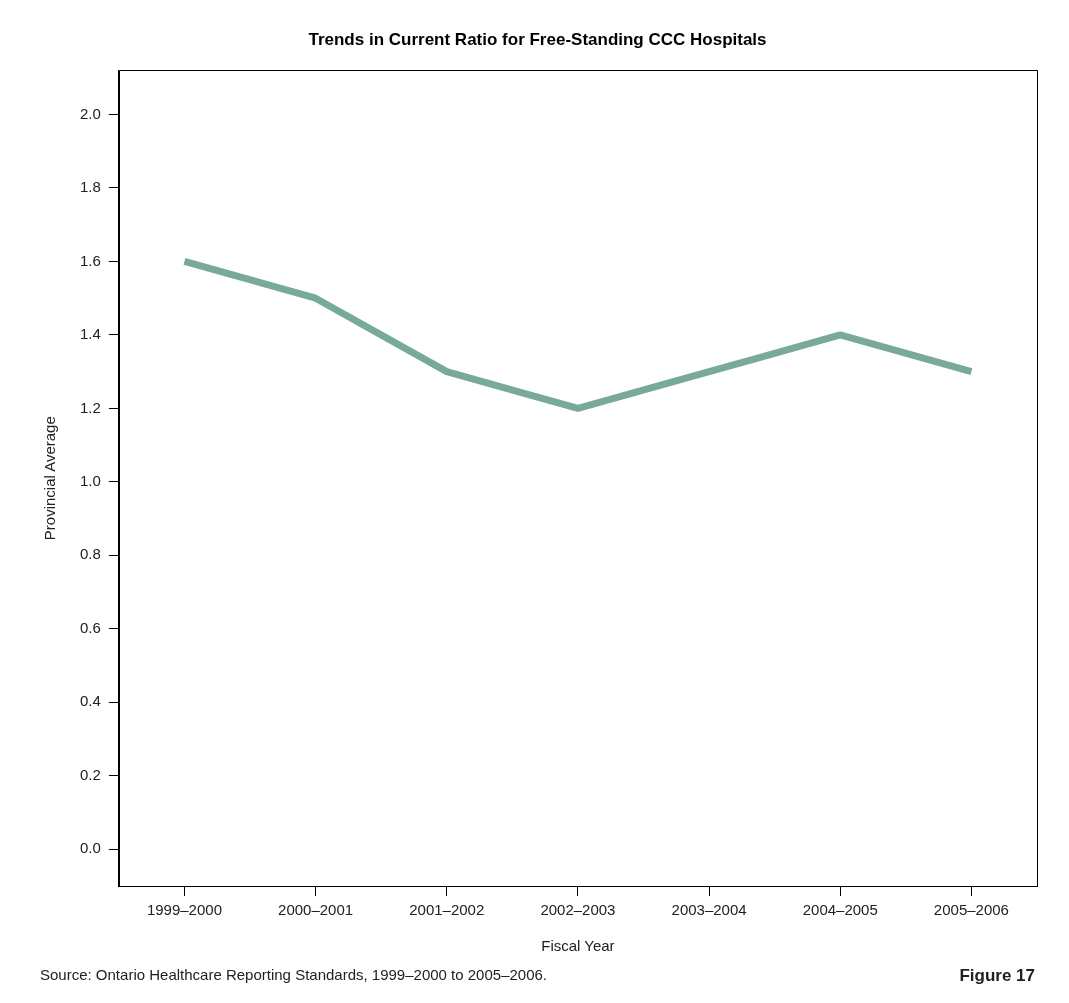 Image resolution: width=1069 pixels, height=1003 pixels. Describe the element at coordinates (90, 407) in the screenshot. I see `y-tick-label: 1.2` at that location.